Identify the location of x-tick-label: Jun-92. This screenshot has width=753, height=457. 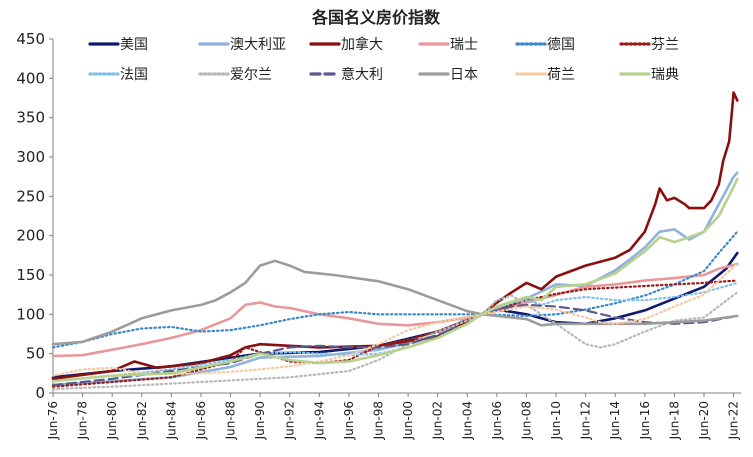
(290, 420).